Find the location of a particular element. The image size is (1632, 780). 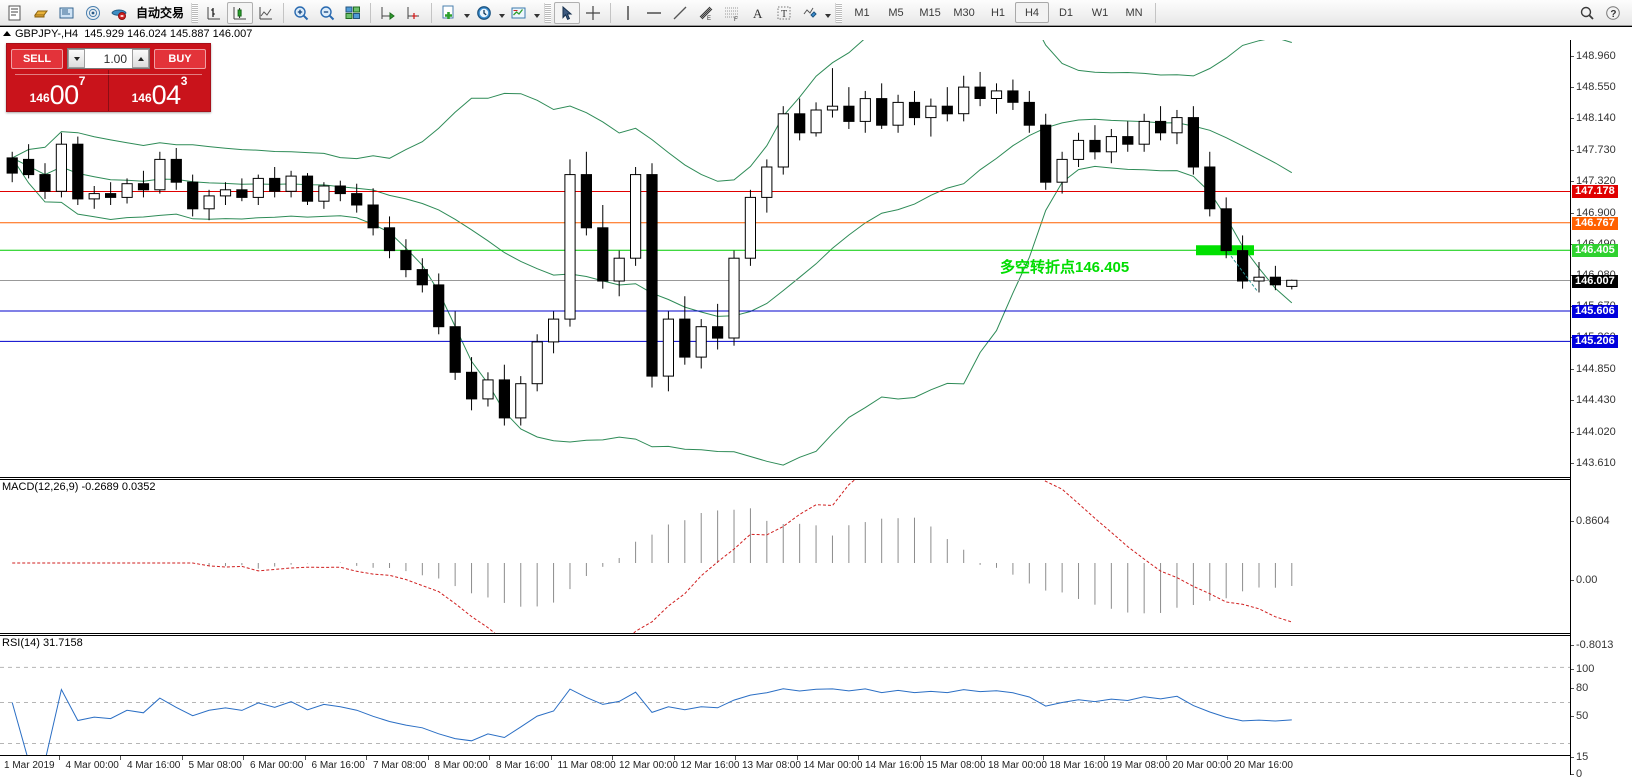

fibonacci-icon: F is located at coordinates (732, 13).